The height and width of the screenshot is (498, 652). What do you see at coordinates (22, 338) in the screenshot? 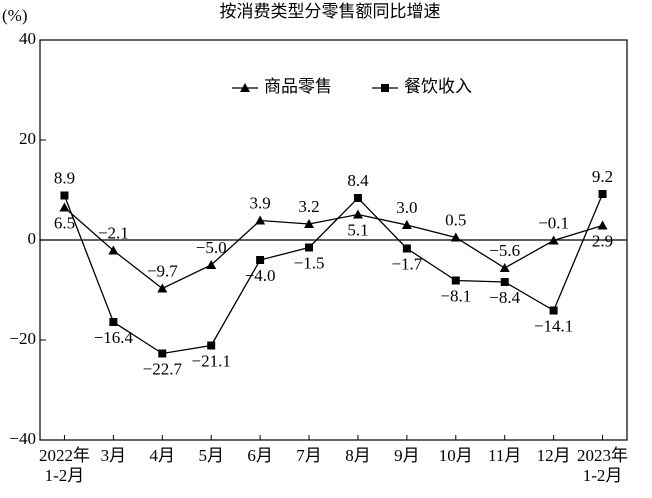
I see `y-tick-label: −20` at bounding box center [22, 338].